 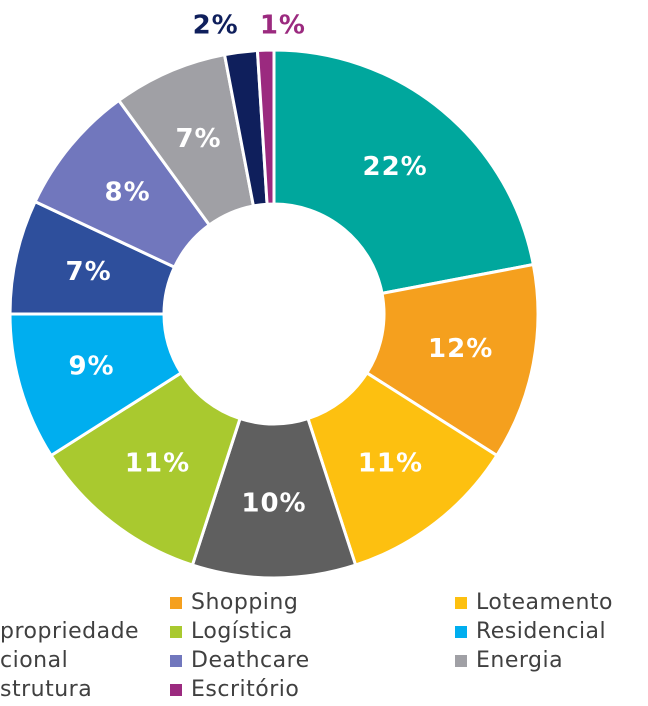 What do you see at coordinates (34, 660) in the screenshot?
I see `legend-label: cional` at bounding box center [34, 660].